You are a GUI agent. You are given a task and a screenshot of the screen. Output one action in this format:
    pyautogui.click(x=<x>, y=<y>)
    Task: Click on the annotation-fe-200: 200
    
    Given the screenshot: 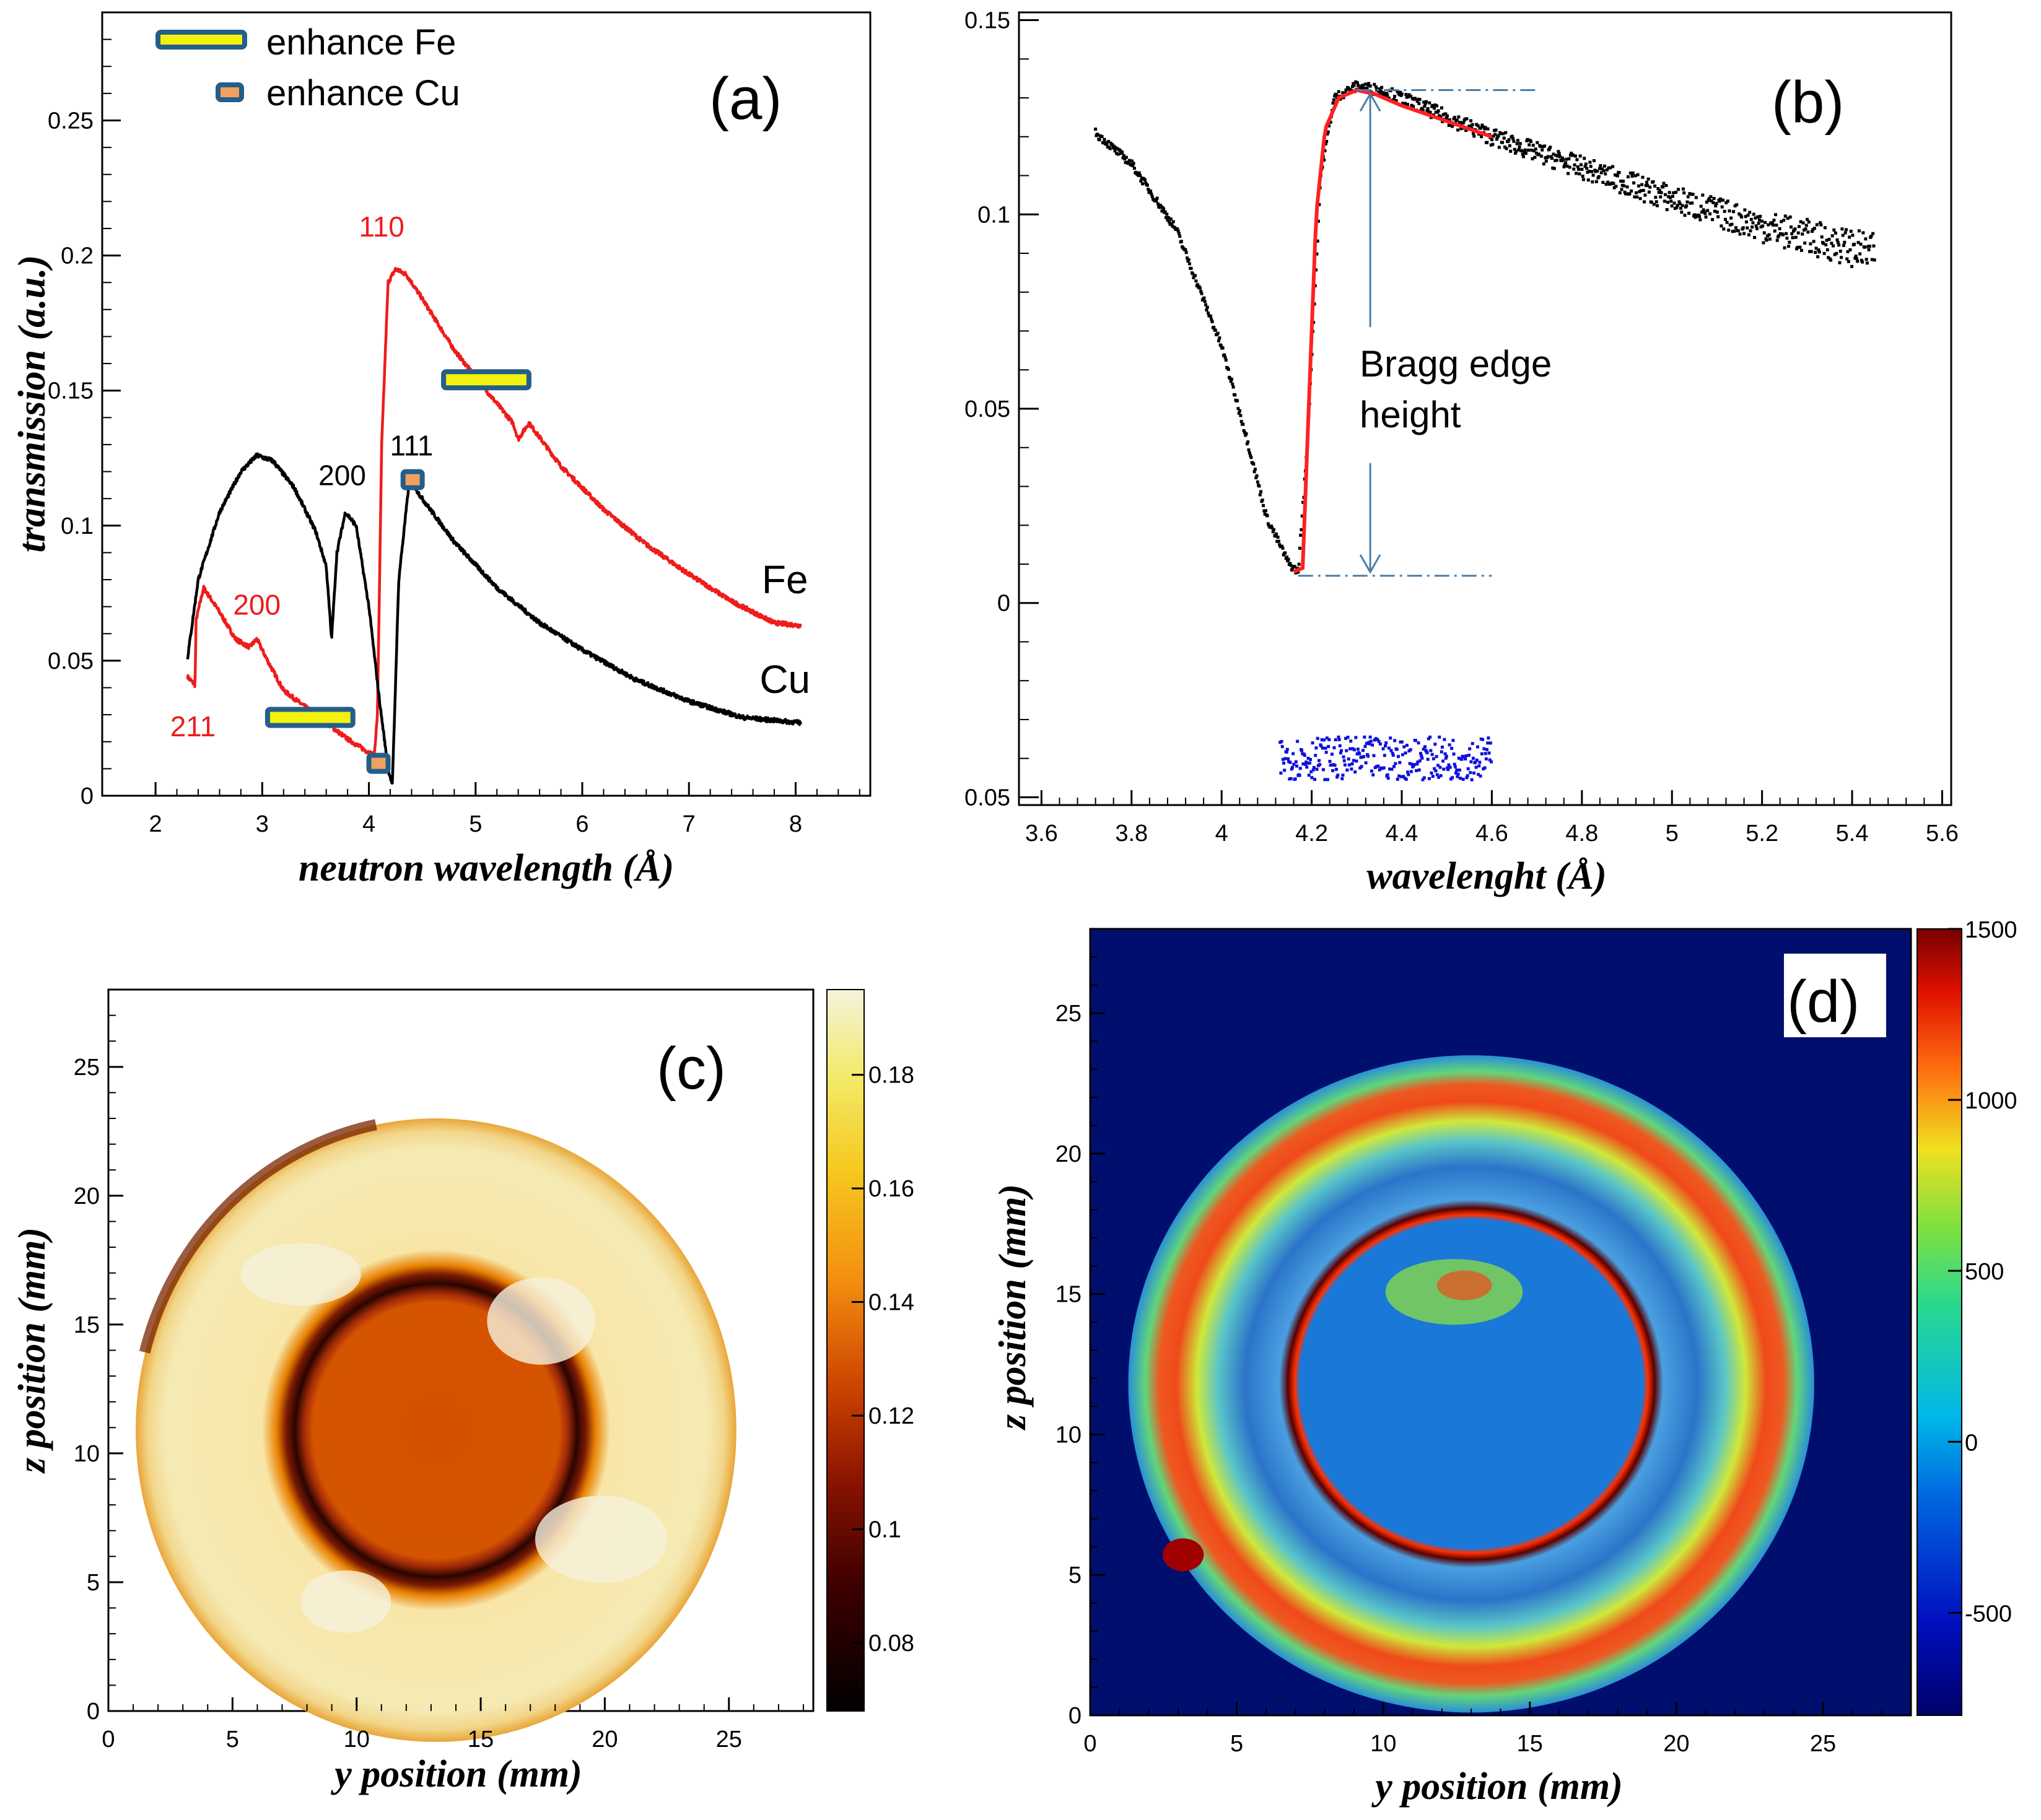 What is the action you would take?
    pyautogui.click(x=257, y=605)
    